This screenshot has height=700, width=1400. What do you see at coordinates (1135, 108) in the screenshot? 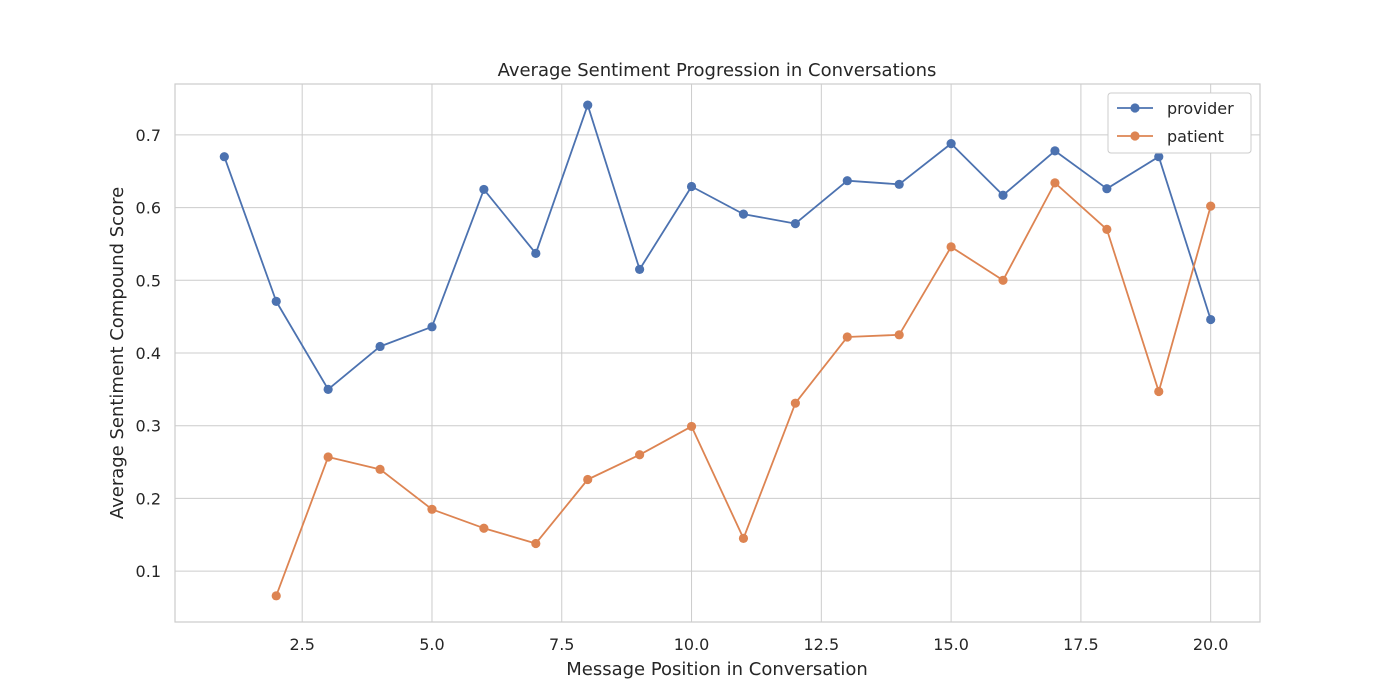
I see `legend-marker-provider` at bounding box center [1135, 108].